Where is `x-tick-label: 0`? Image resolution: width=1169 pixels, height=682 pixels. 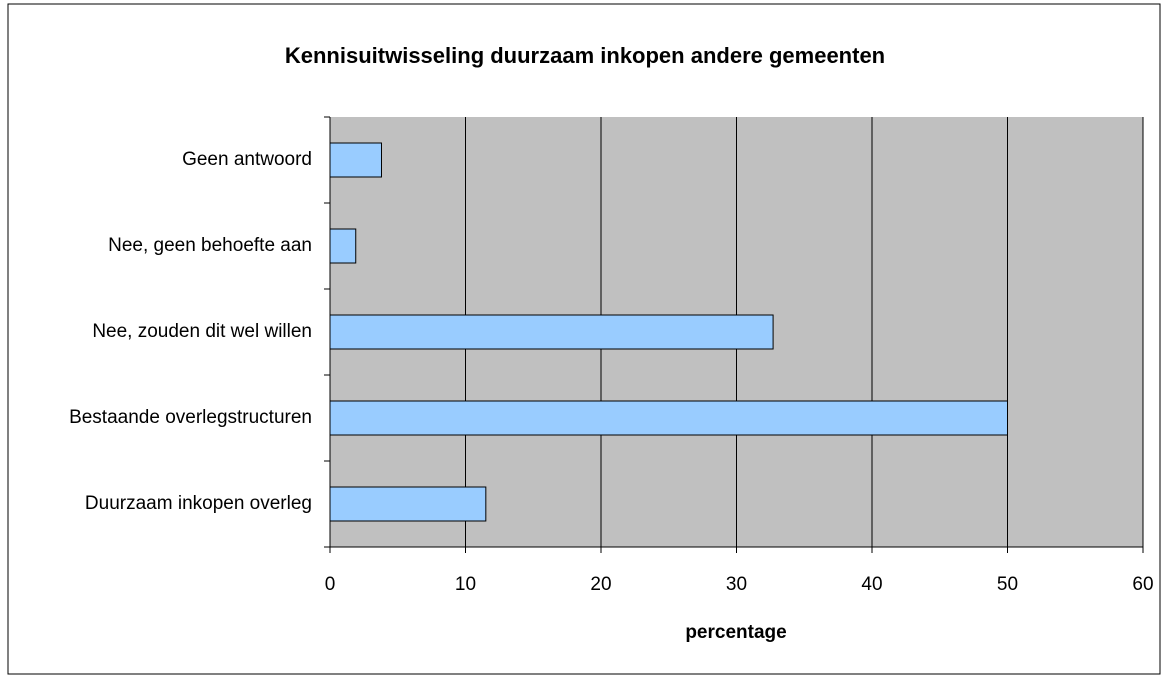 x-tick-label: 0 is located at coordinates (330, 584).